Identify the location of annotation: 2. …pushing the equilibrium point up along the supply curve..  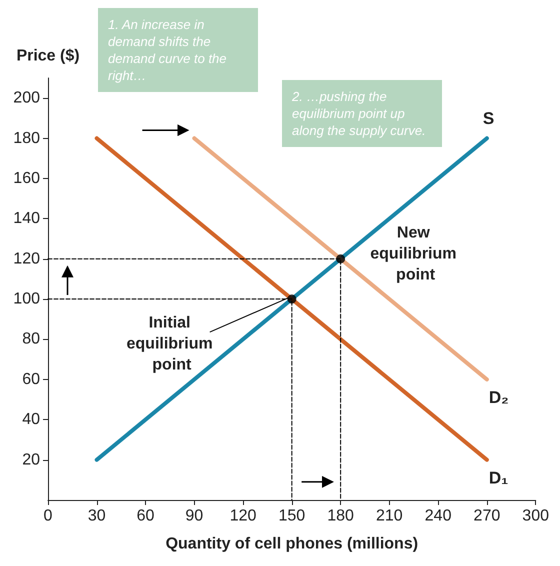
(358, 113).